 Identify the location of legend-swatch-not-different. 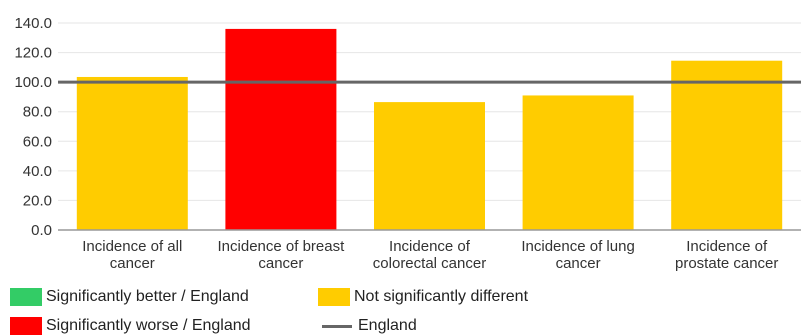
(334, 297).